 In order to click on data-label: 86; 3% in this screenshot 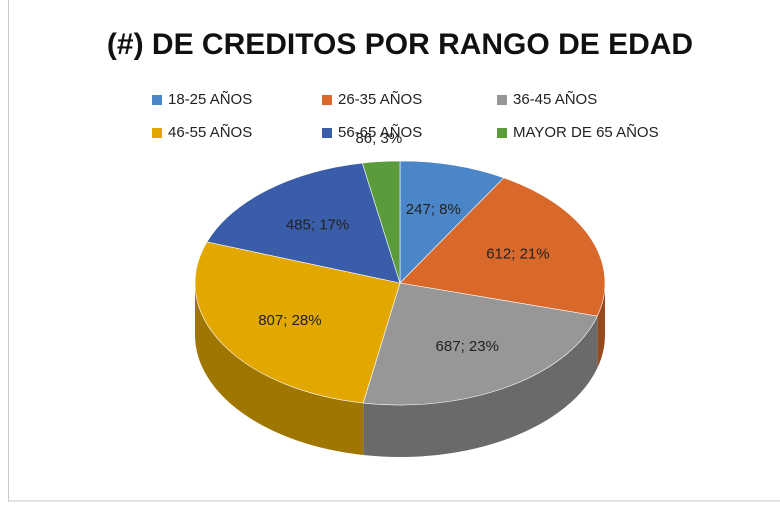, I will do `click(378, 138)`.